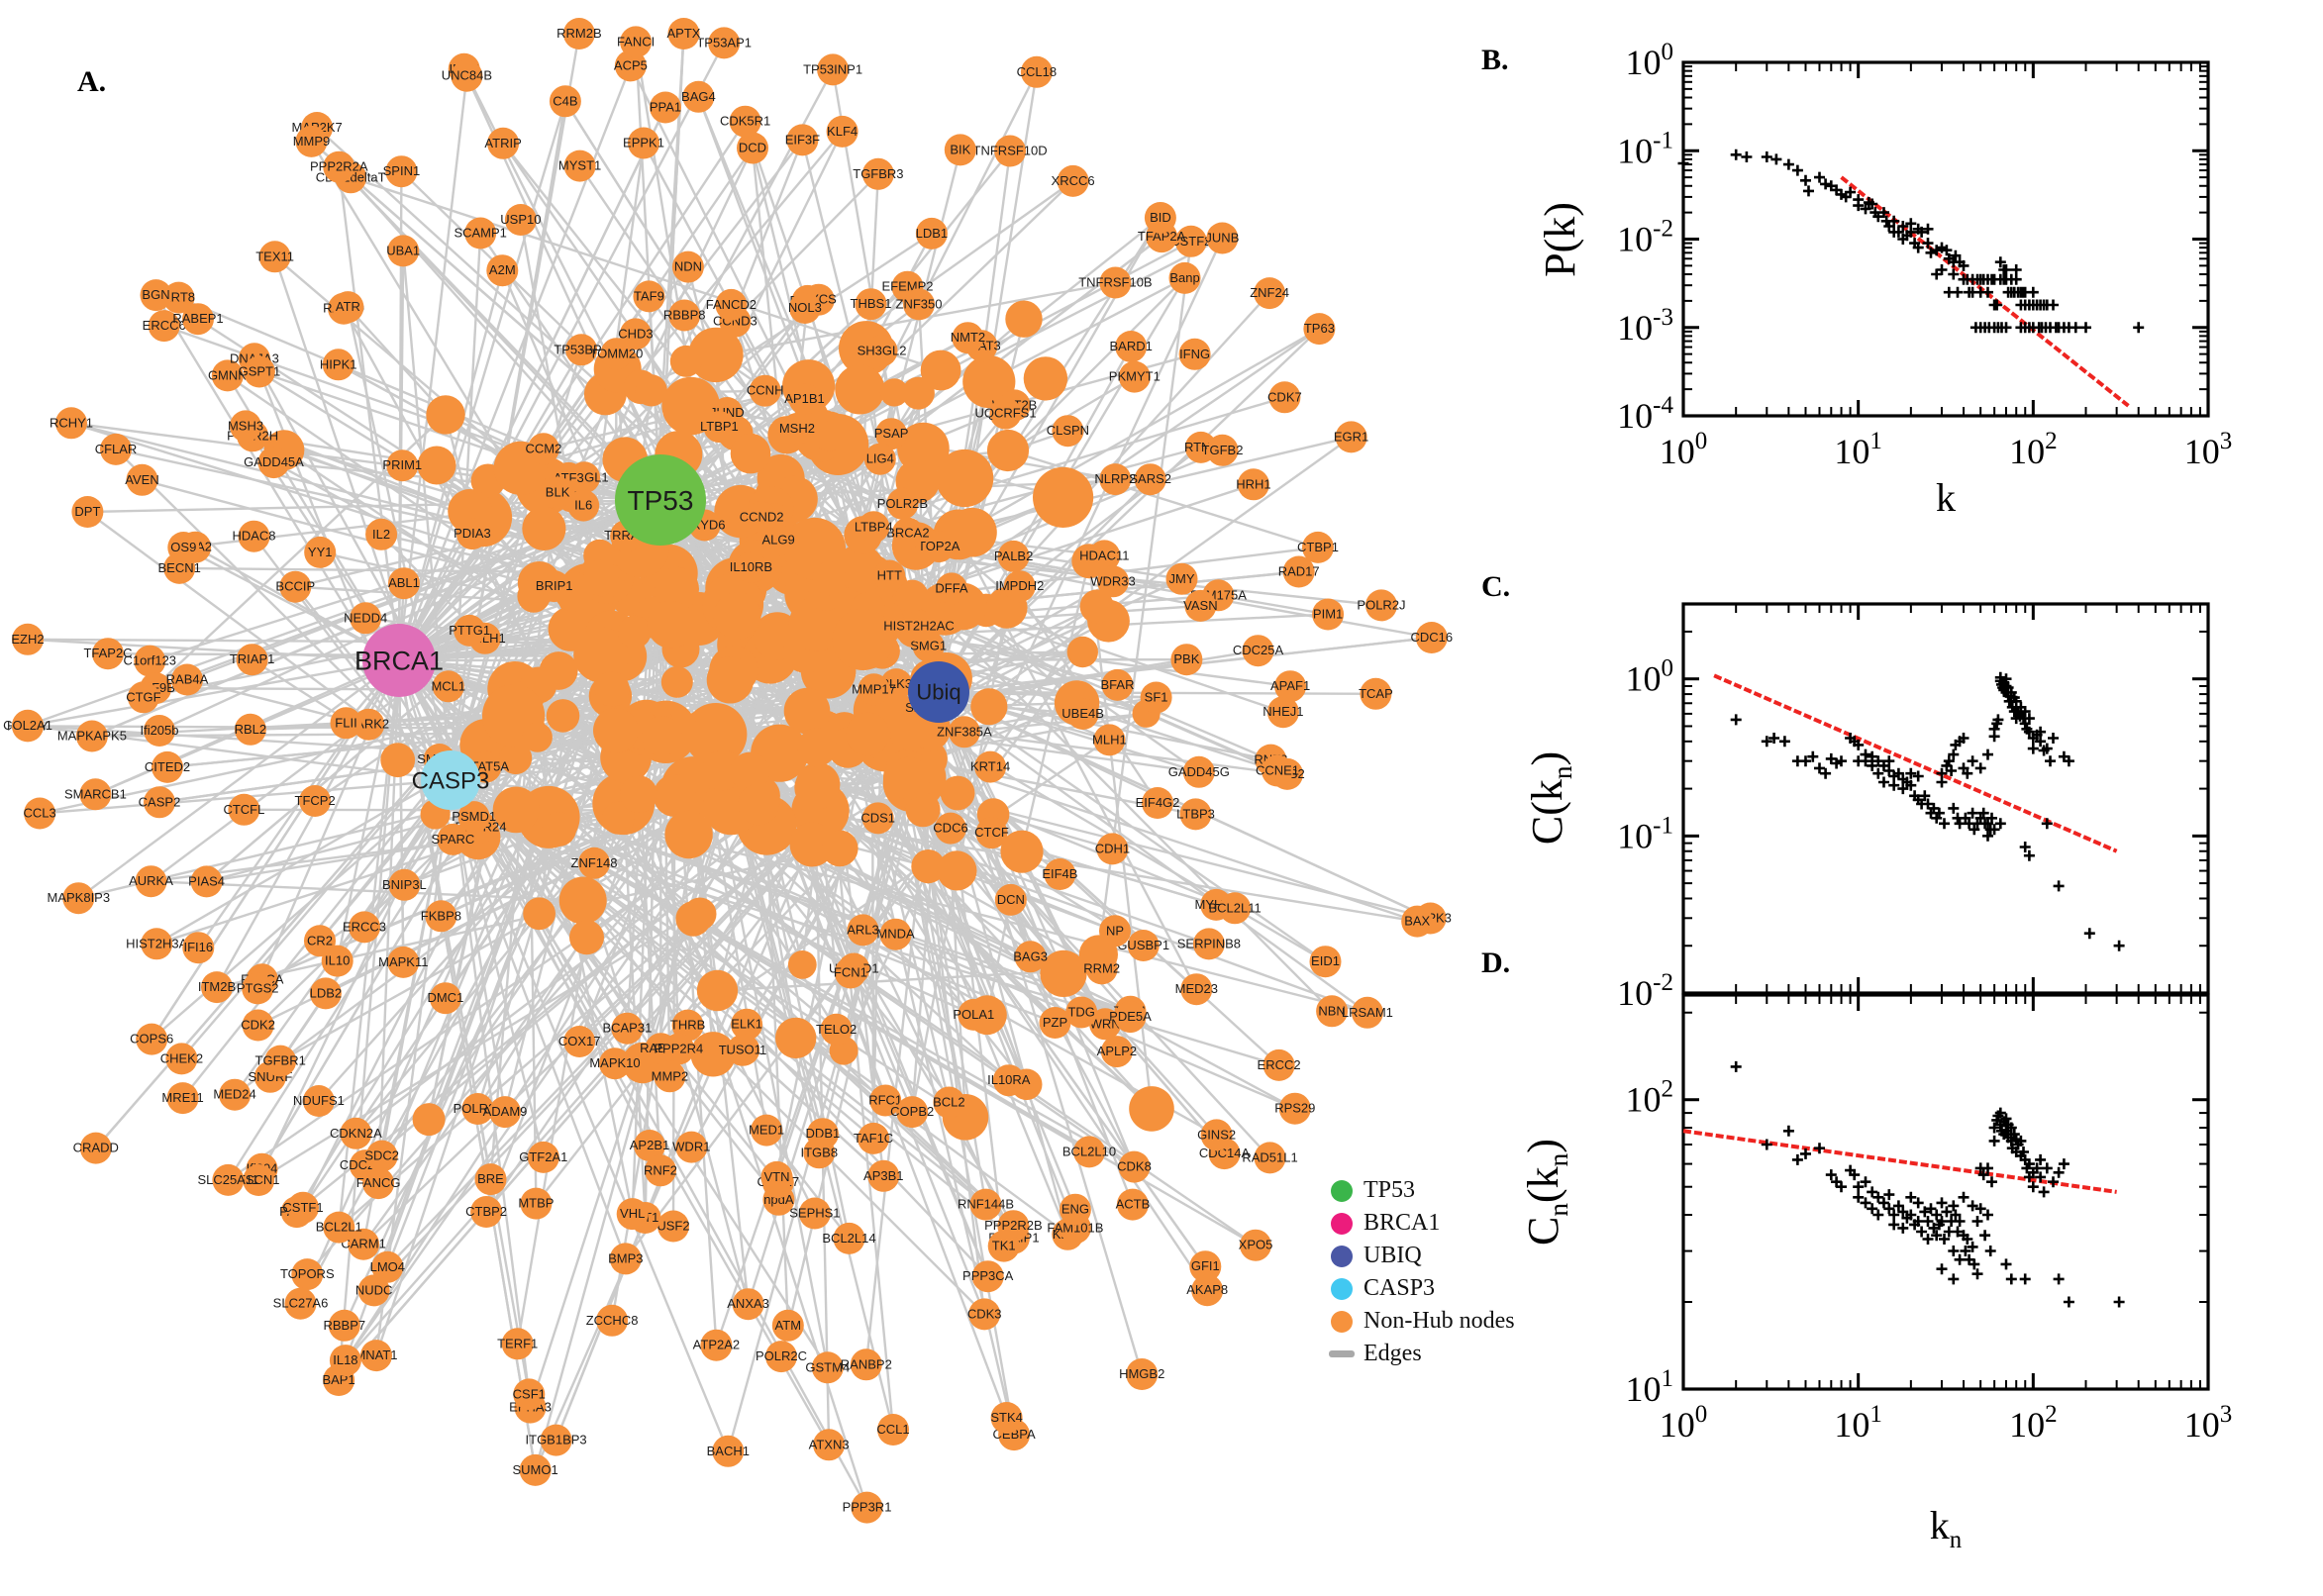  What do you see at coordinates (374, 1289) in the screenshot?
I see `gene-label: NUDC` at bounding box center [374, 1289].